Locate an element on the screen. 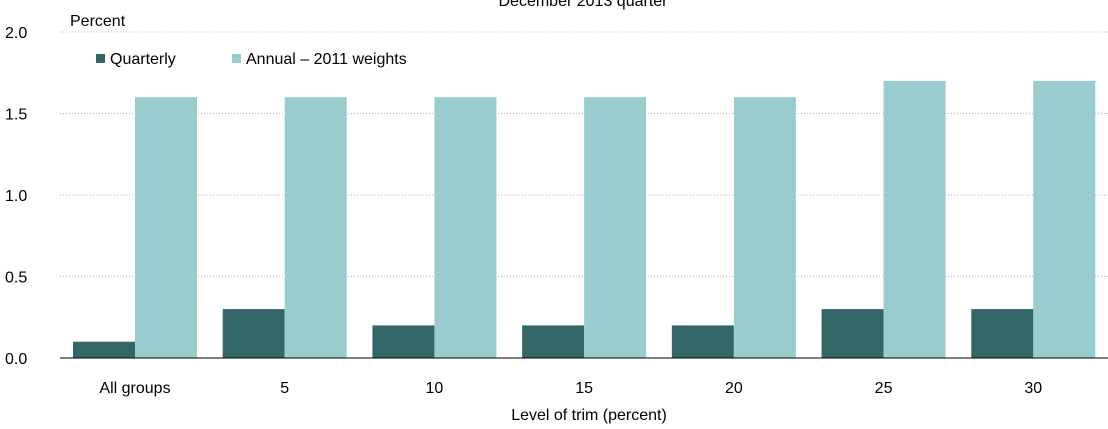 Image resolution: width=1108 pixels, height=429 pixels. y-tick-label: 0.0 is located at coordinates (16, 359).